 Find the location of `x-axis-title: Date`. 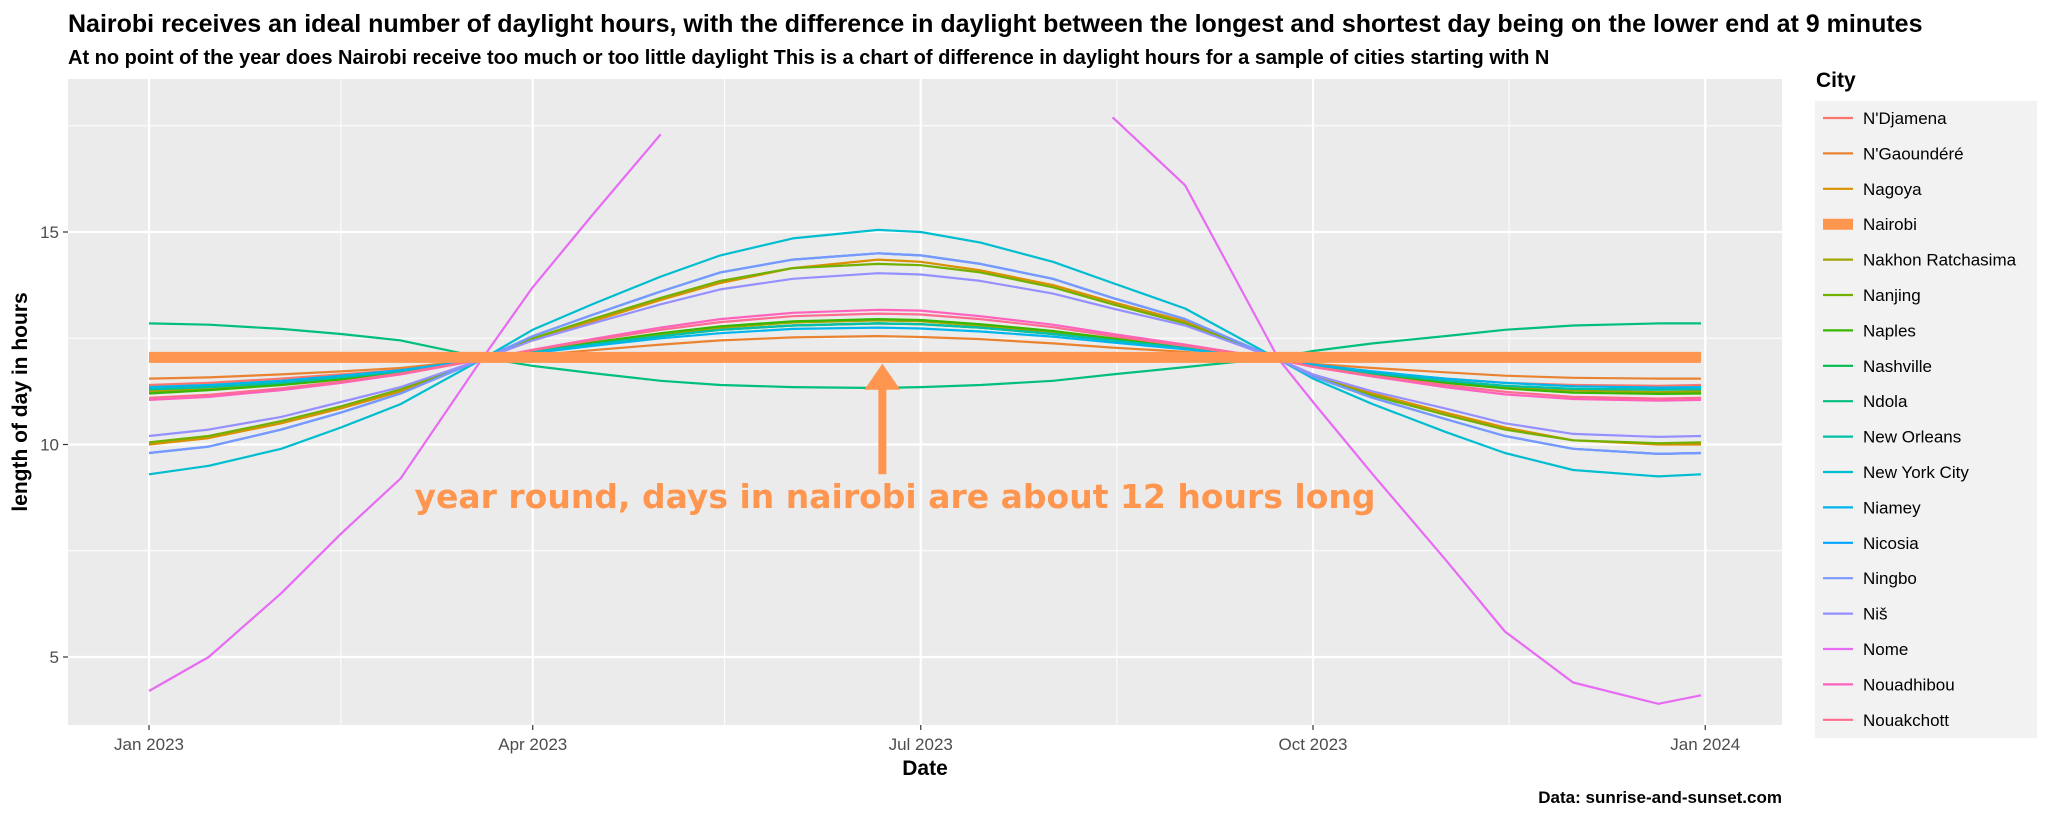

x-axis-title: Date is located at coordinates (925, 768).